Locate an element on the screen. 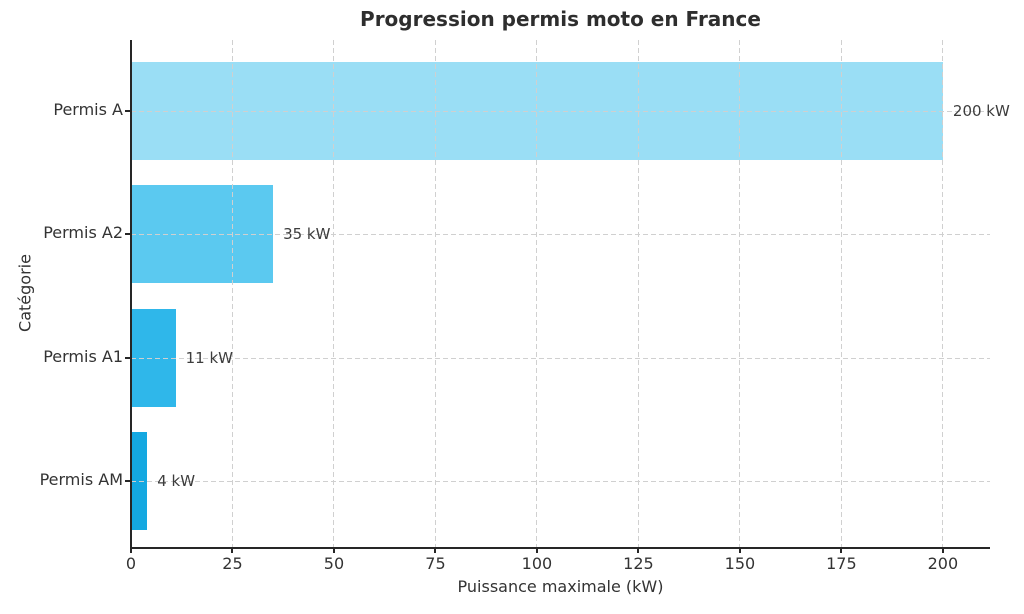  x-tick-label: 0 is located at coordinates (131, 563).